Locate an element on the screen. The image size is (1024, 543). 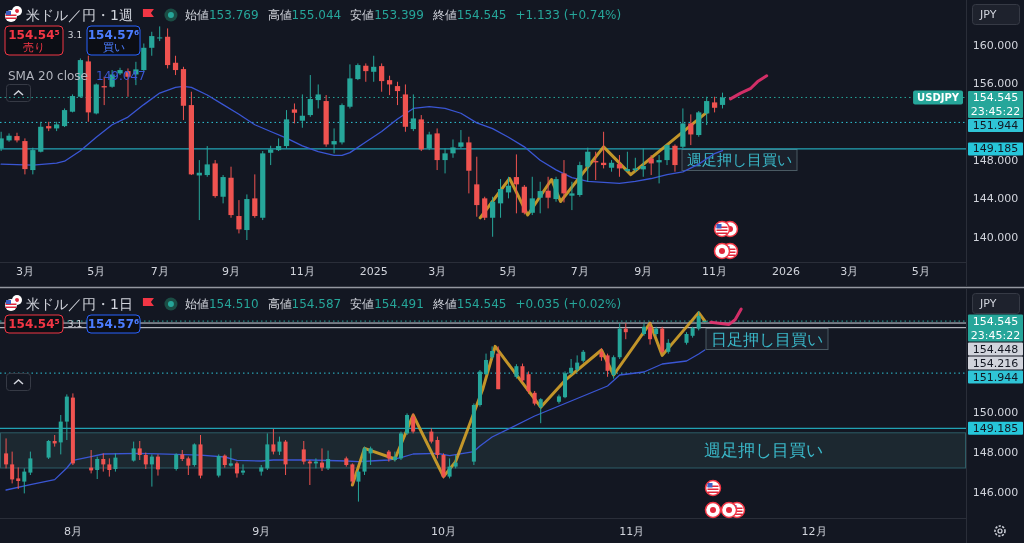
y-tick-label: 146.000 is located at coordinates (995, 492).